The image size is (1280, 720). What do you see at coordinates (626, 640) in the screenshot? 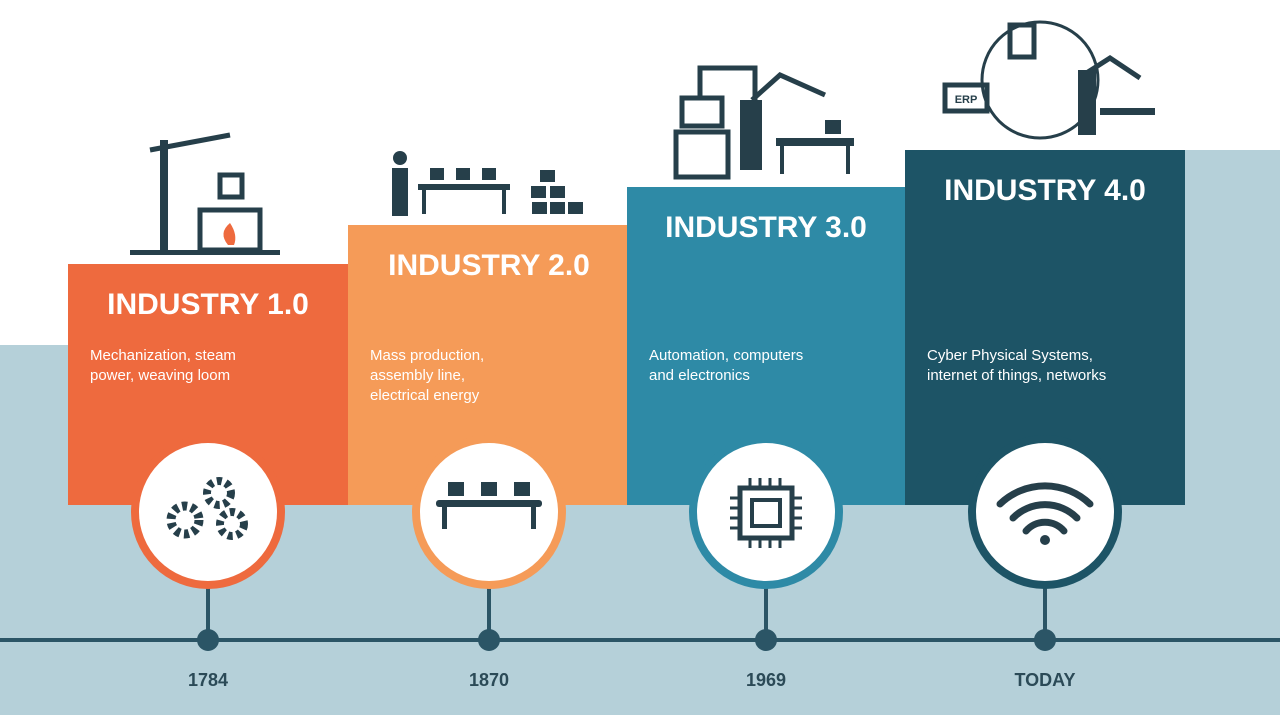
I see `timeline-dots` at bounding box center [626, 640].